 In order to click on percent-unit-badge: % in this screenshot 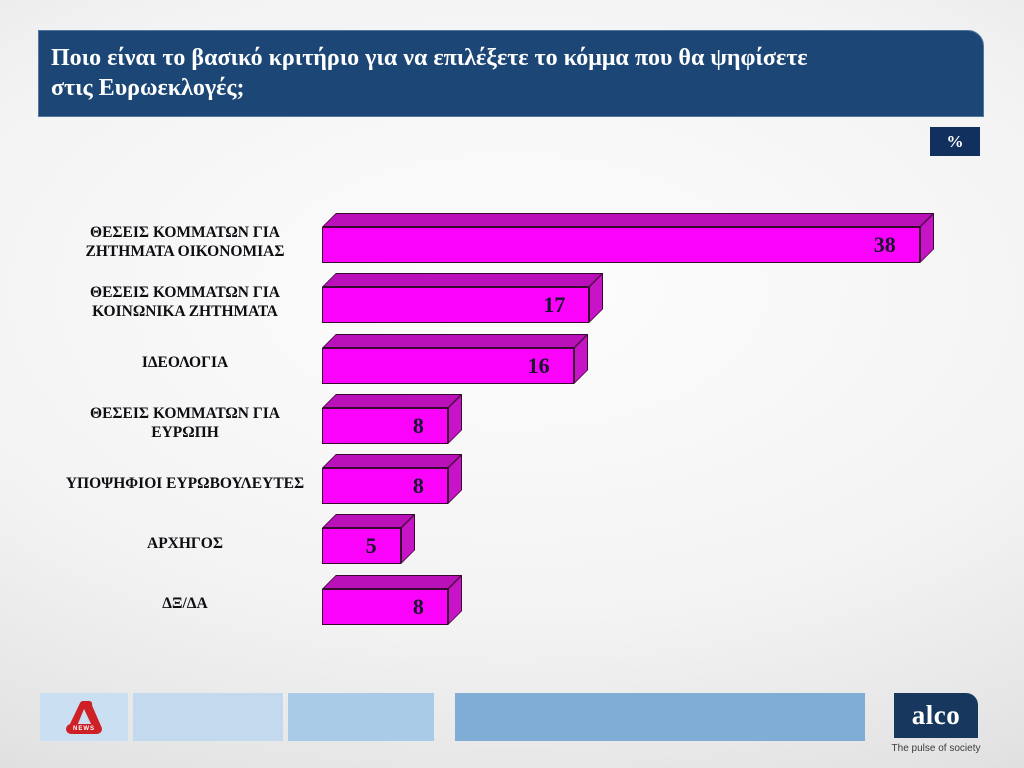, I will do `click(955, 141)`.